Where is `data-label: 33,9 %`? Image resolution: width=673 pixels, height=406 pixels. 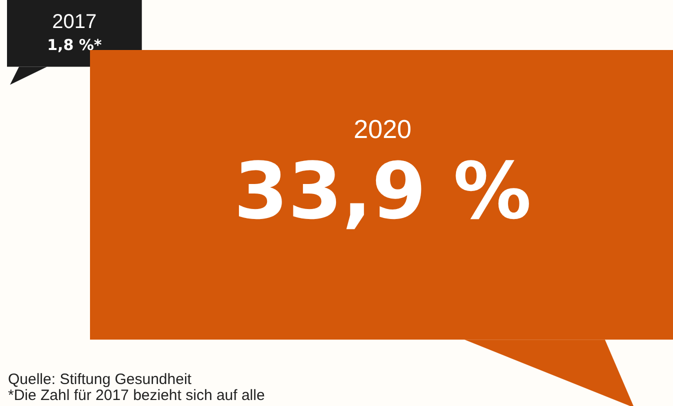 data-label: 33,9 % is located at coordinates (383, 192).